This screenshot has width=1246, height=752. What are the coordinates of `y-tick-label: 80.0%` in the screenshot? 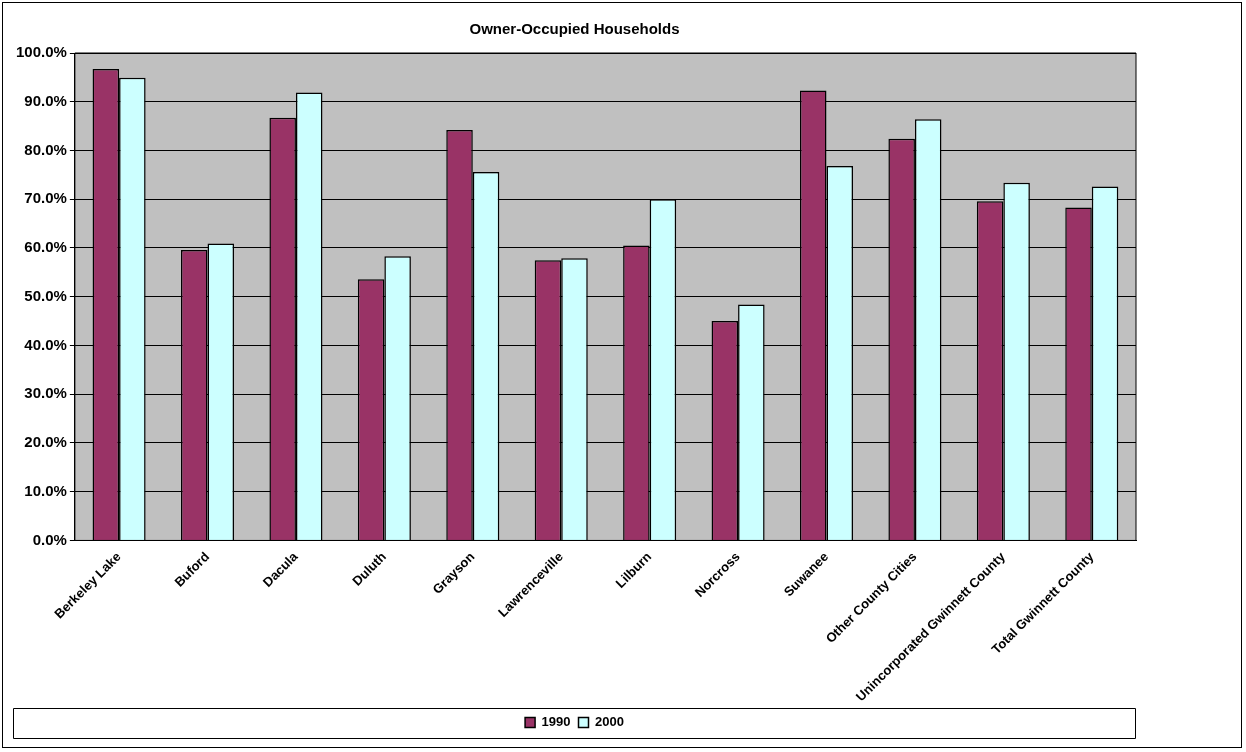 It's located at (45, 149).